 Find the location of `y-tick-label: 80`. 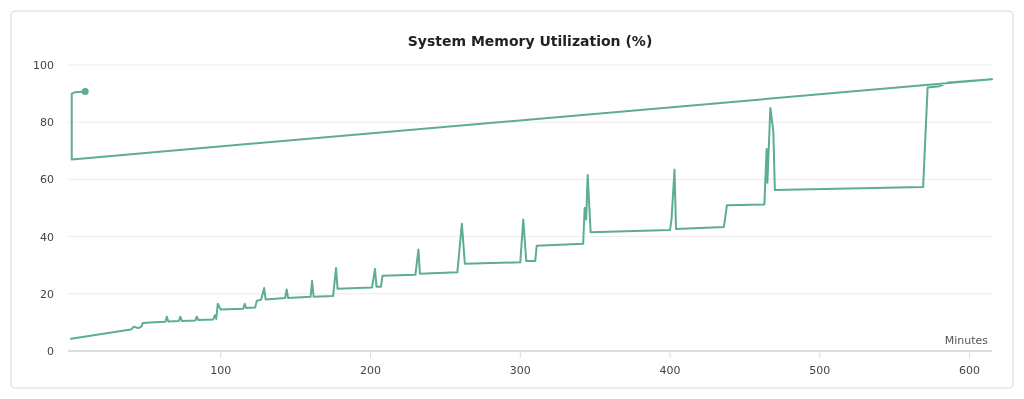

y-tick-label: 80 is located at coordinates (47, 123).